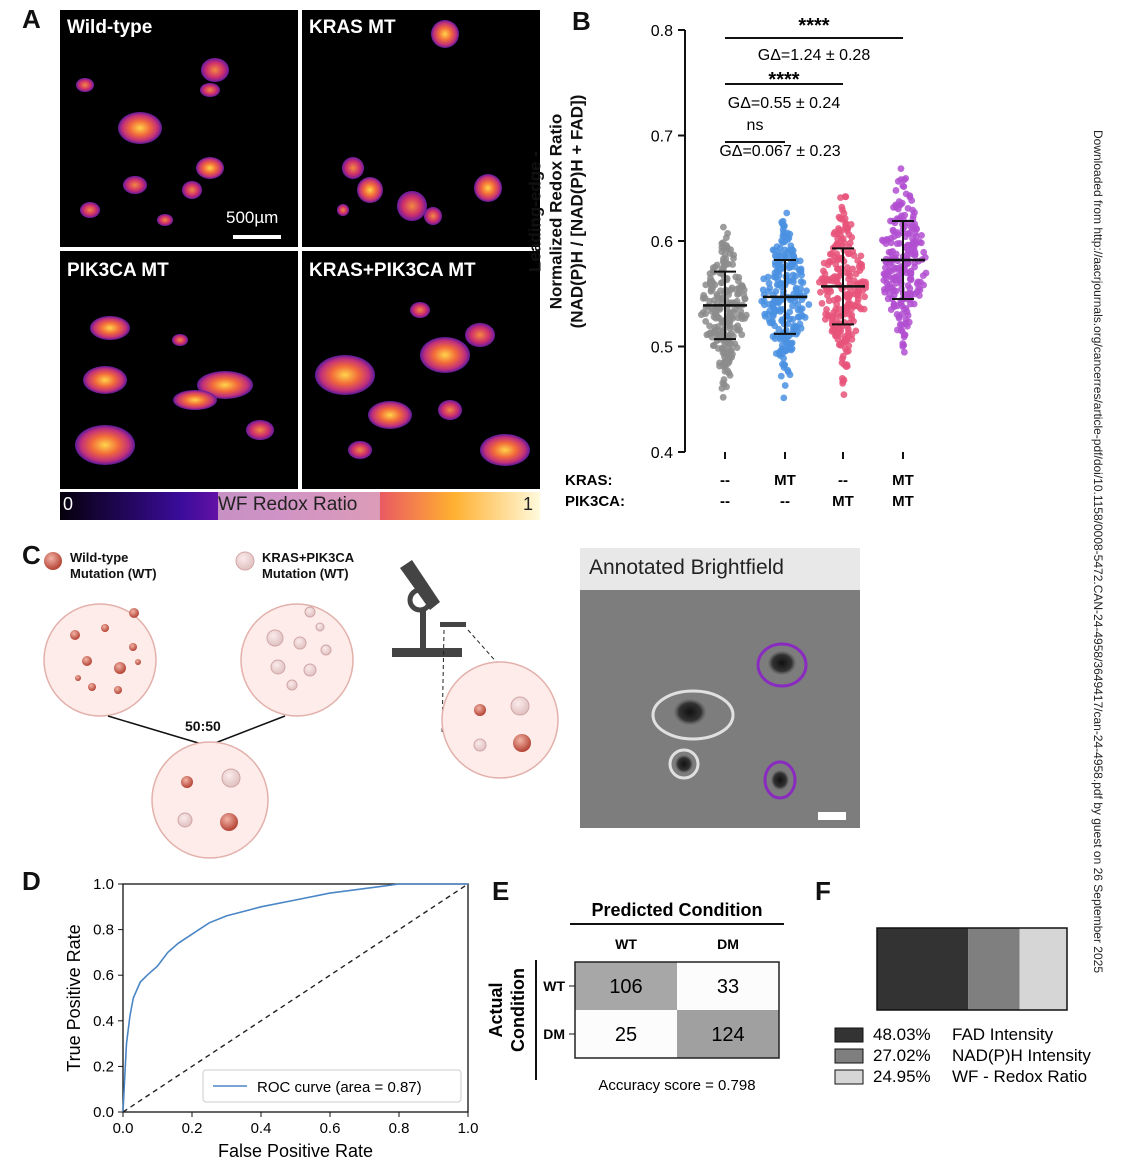  Describe the element at coordinates (784, 103) in the screenshot. I see `effect-size-label: GΔ=0.55 ± 0.24` at that location.